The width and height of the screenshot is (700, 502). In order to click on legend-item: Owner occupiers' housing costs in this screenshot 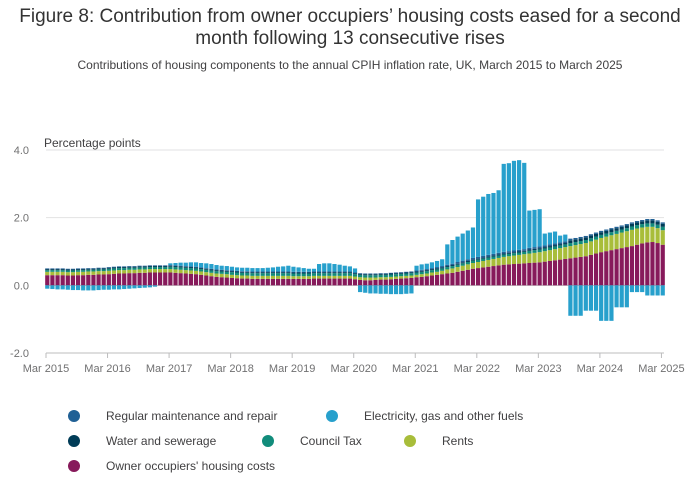, I will do `click(171, 466)`.